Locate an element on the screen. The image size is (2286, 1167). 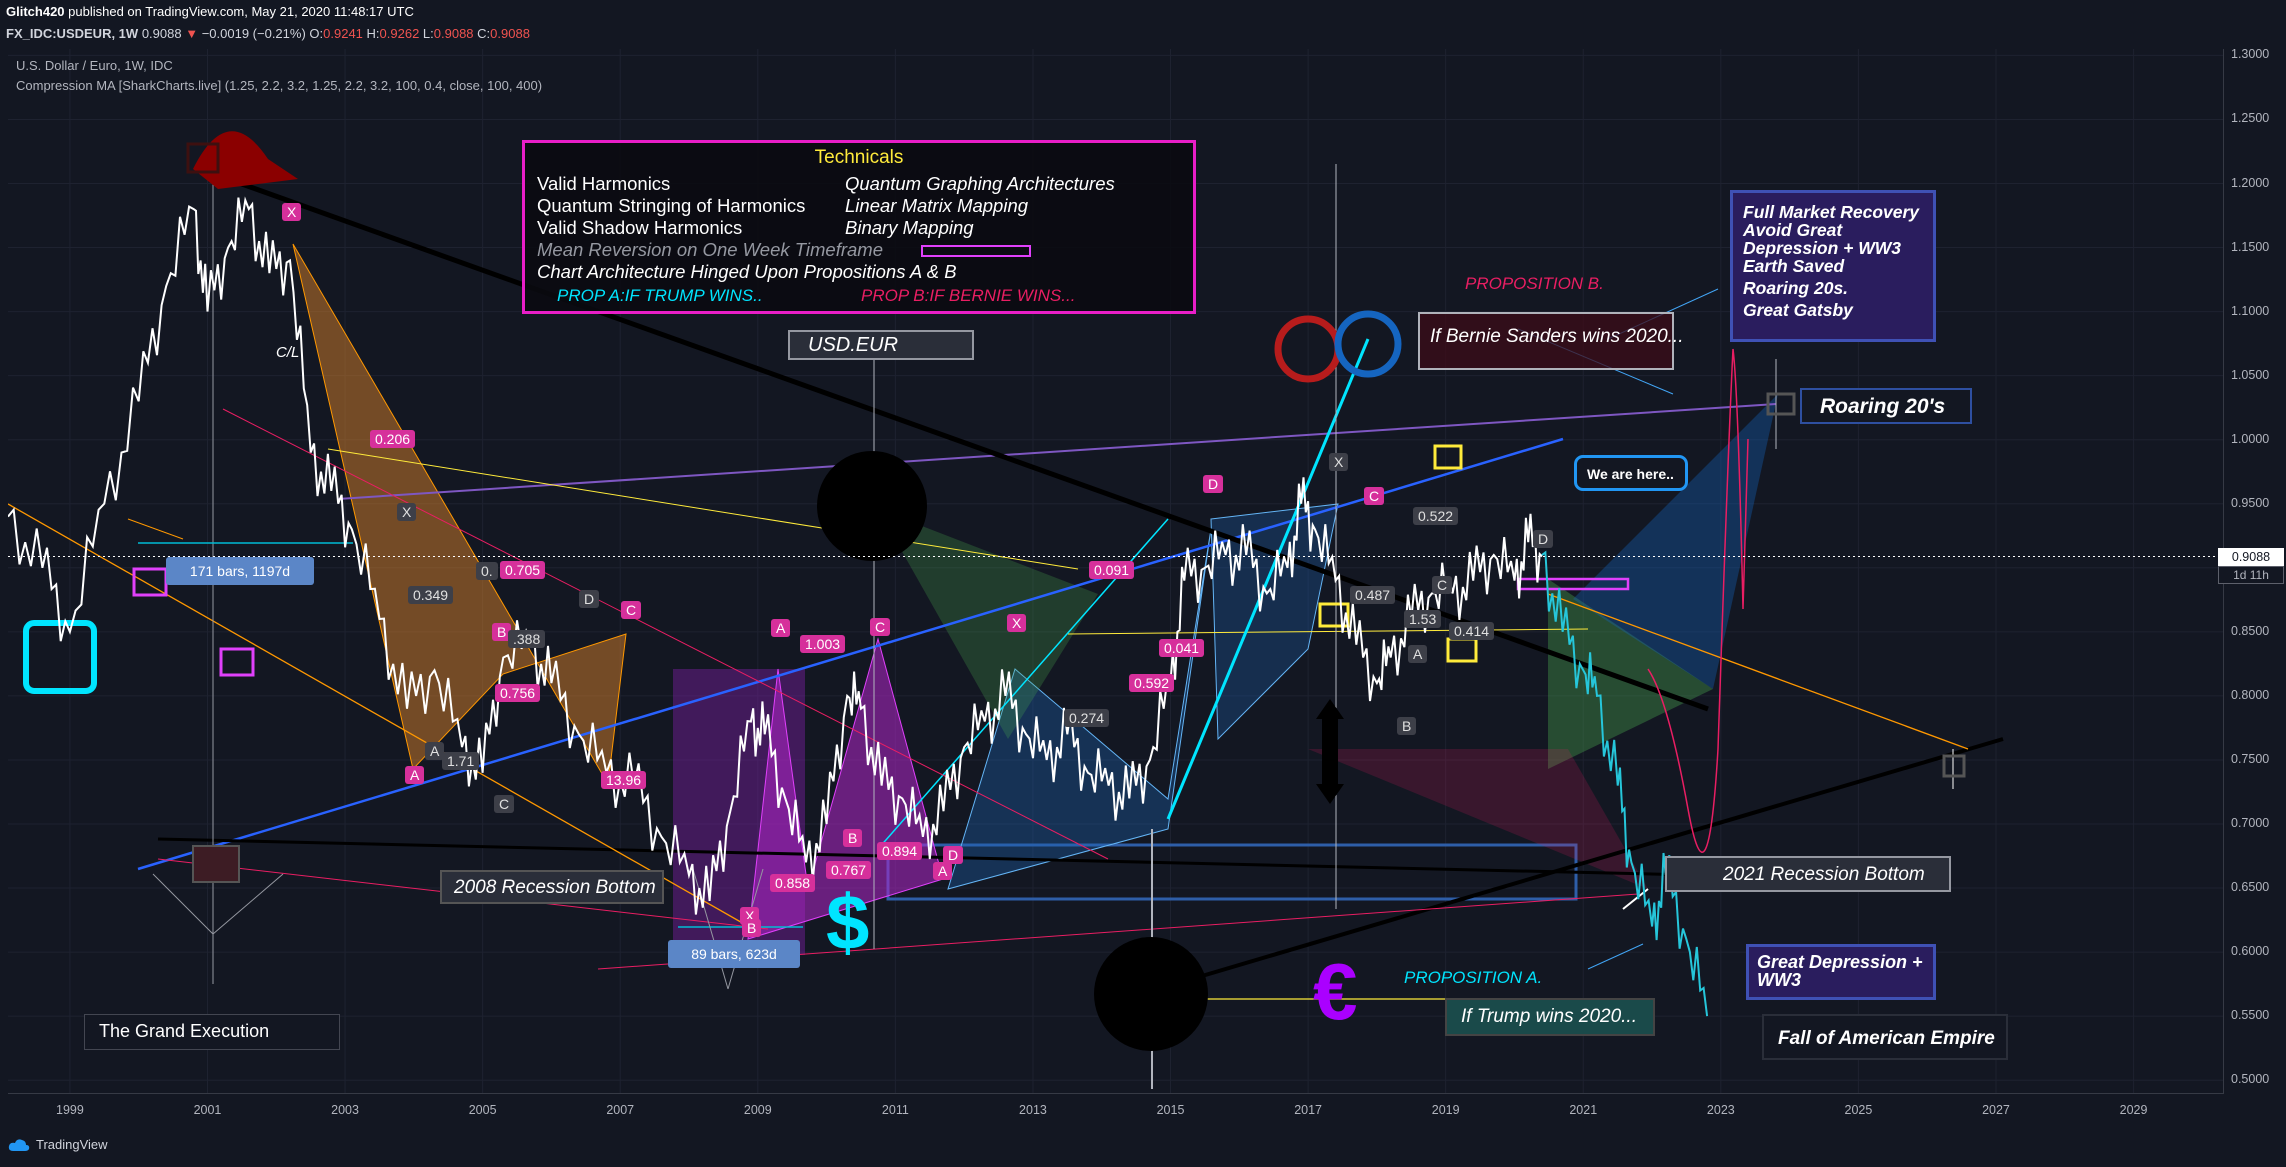
hat-icon is located at coordinates (245, 160).